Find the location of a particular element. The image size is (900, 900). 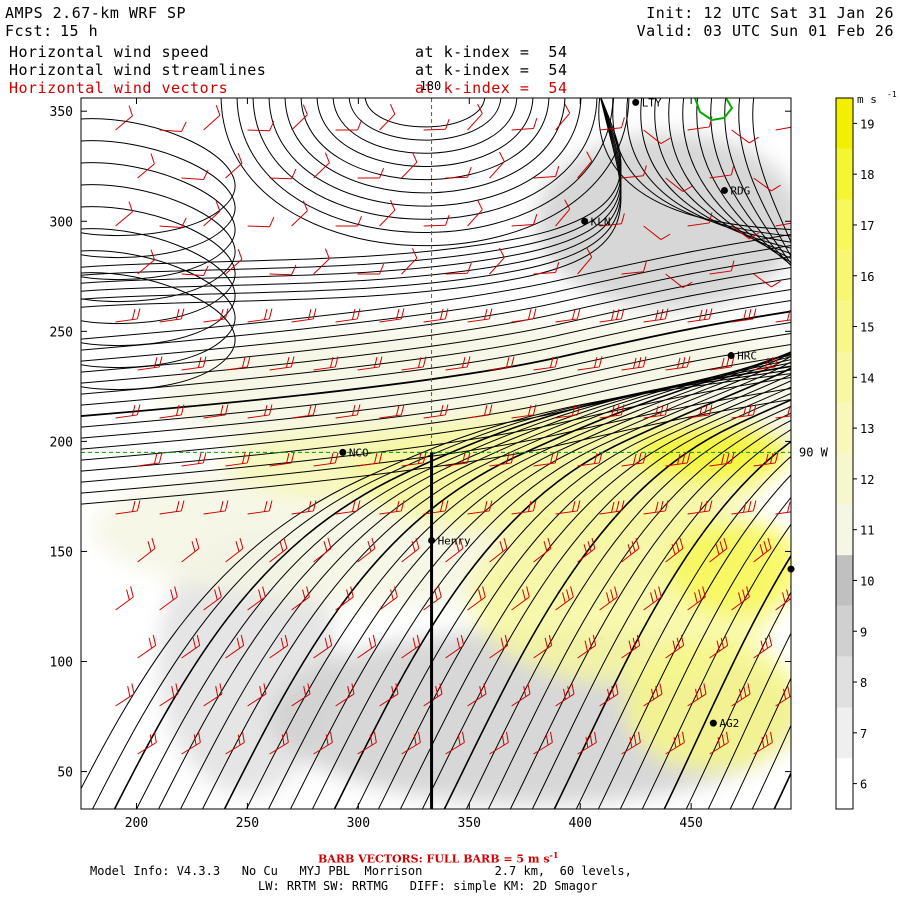

station-label-1: RDG is located at coordinates (740, 190).